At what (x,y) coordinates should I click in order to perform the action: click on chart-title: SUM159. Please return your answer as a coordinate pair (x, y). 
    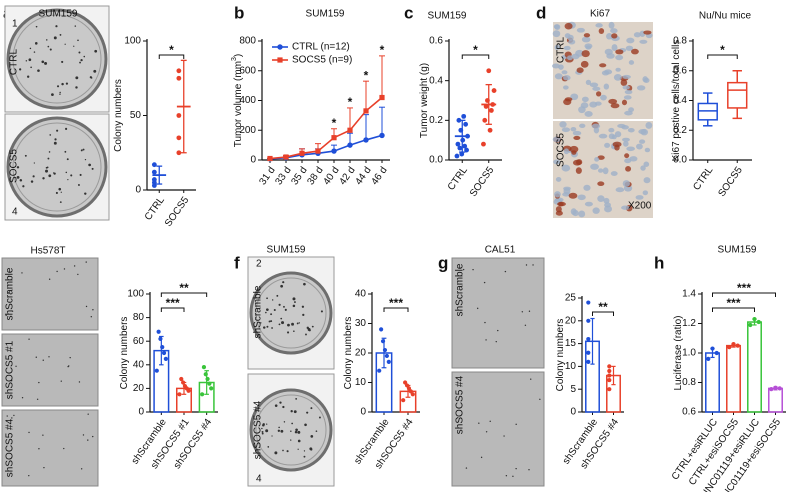
    Looking at the image, I should click on (325, 14).